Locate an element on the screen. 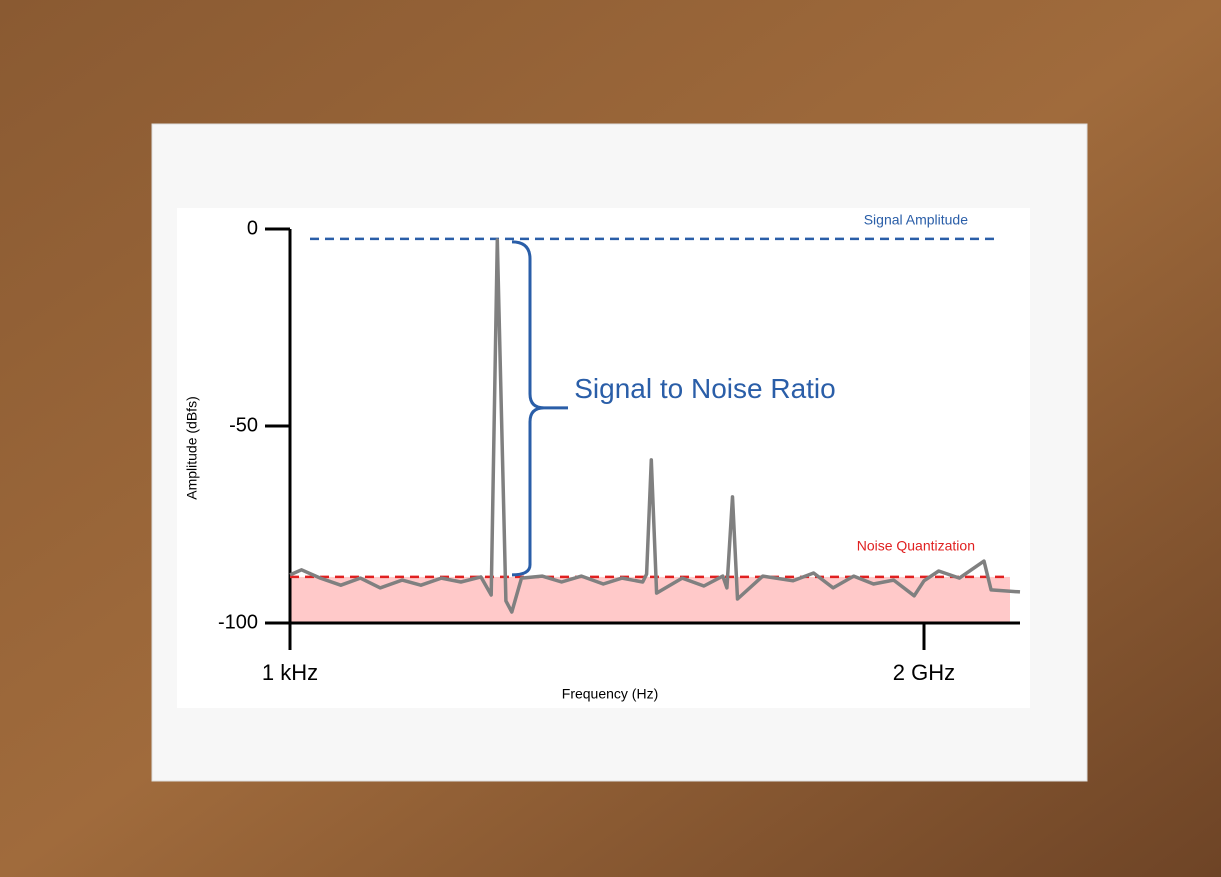 The image size is (1221, 877). snr-annotation: Signal to Noise Ratio is located at coordinates (705, 388).